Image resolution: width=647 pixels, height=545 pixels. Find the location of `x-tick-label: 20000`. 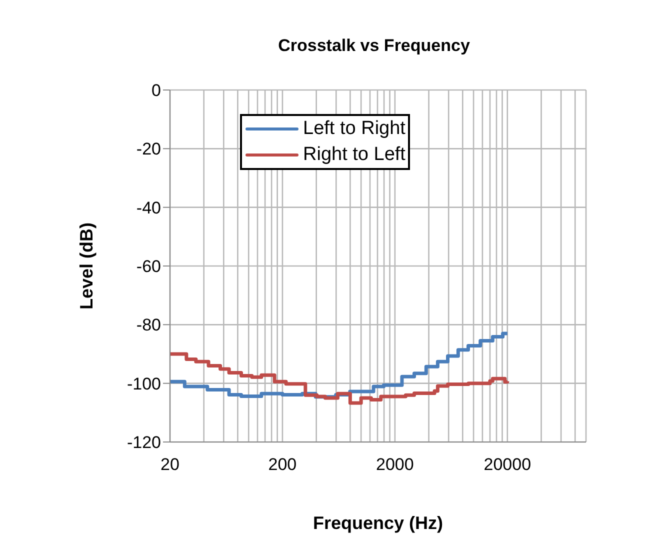

x-tick-label: 20000 is located at coordinates (508, 464).